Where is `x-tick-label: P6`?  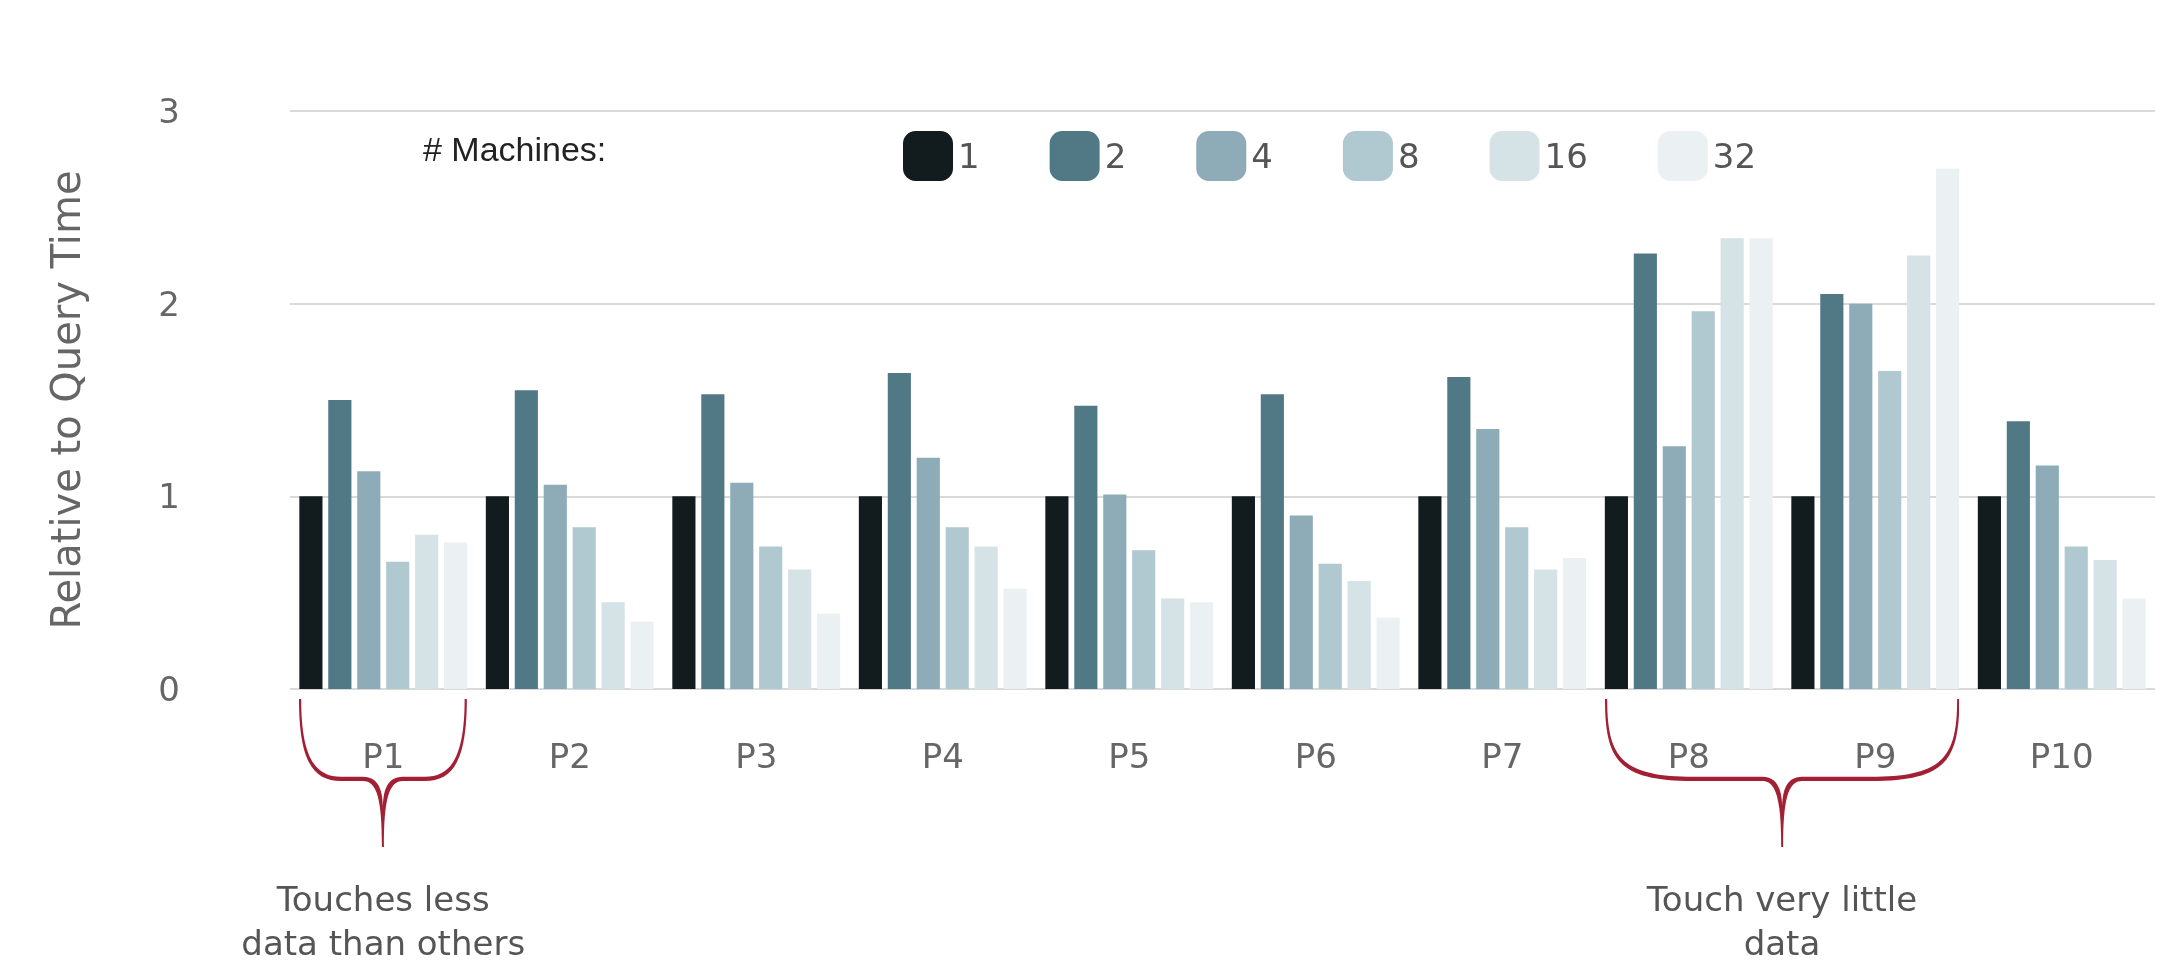 x-tick-label: P6 is located at coordinates (1315, 756).